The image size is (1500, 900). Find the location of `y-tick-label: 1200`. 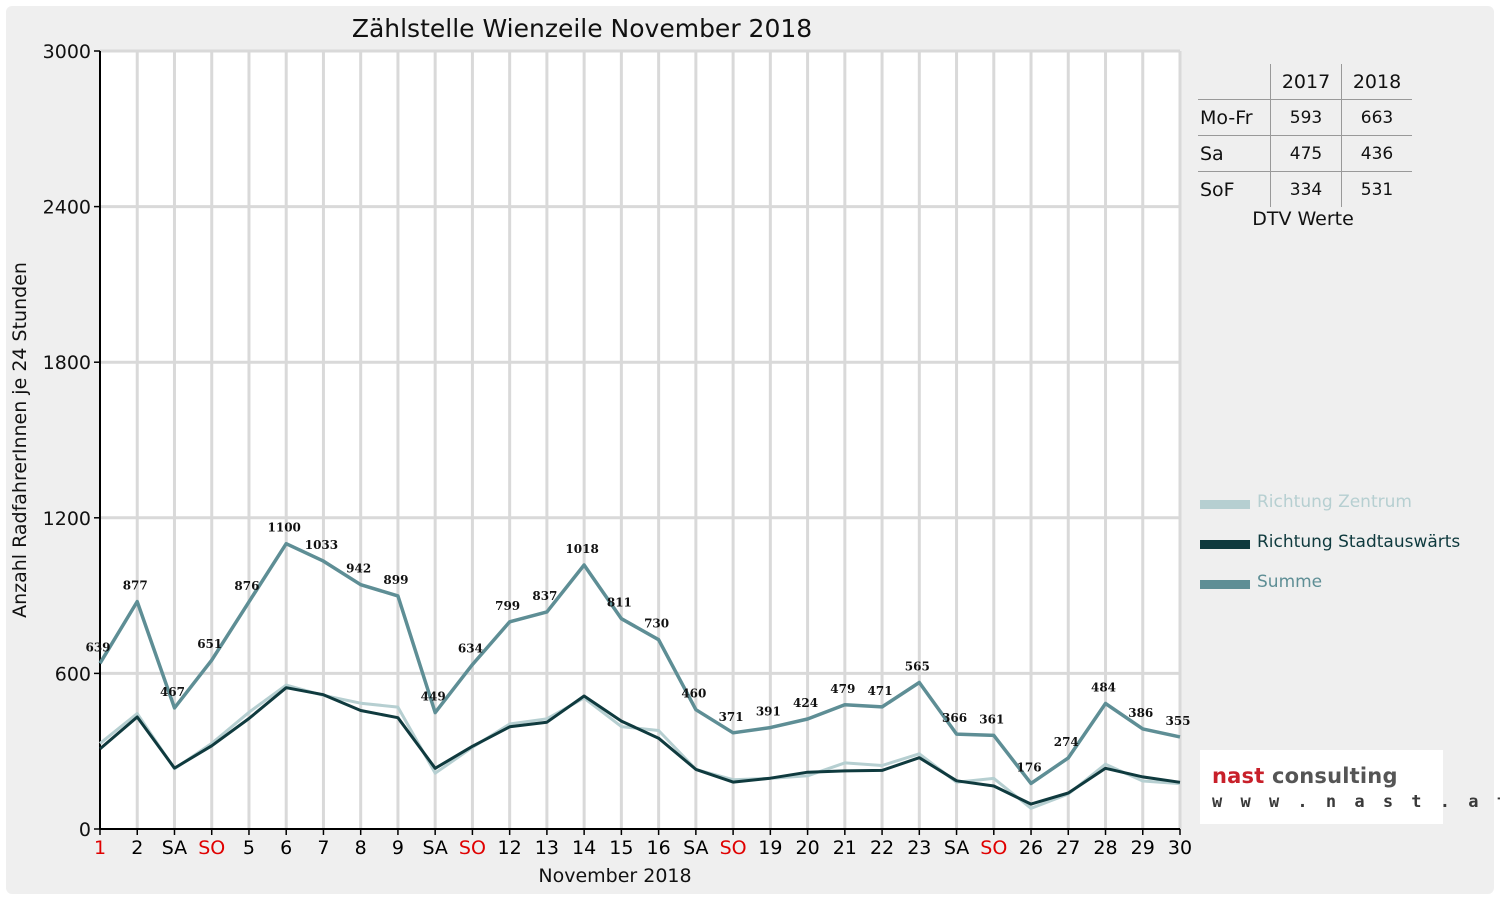

y-tick-label: 1200 is located at coordinates (67, 519).